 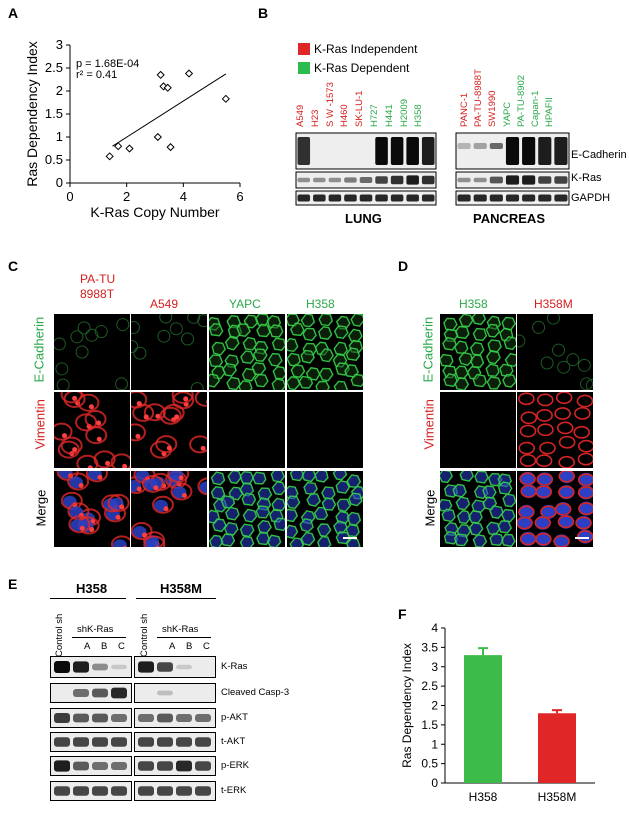 What do you see at coordinates (91, 766) in the screenshot?
I see `blot-background` at bounding box center [91, 766].